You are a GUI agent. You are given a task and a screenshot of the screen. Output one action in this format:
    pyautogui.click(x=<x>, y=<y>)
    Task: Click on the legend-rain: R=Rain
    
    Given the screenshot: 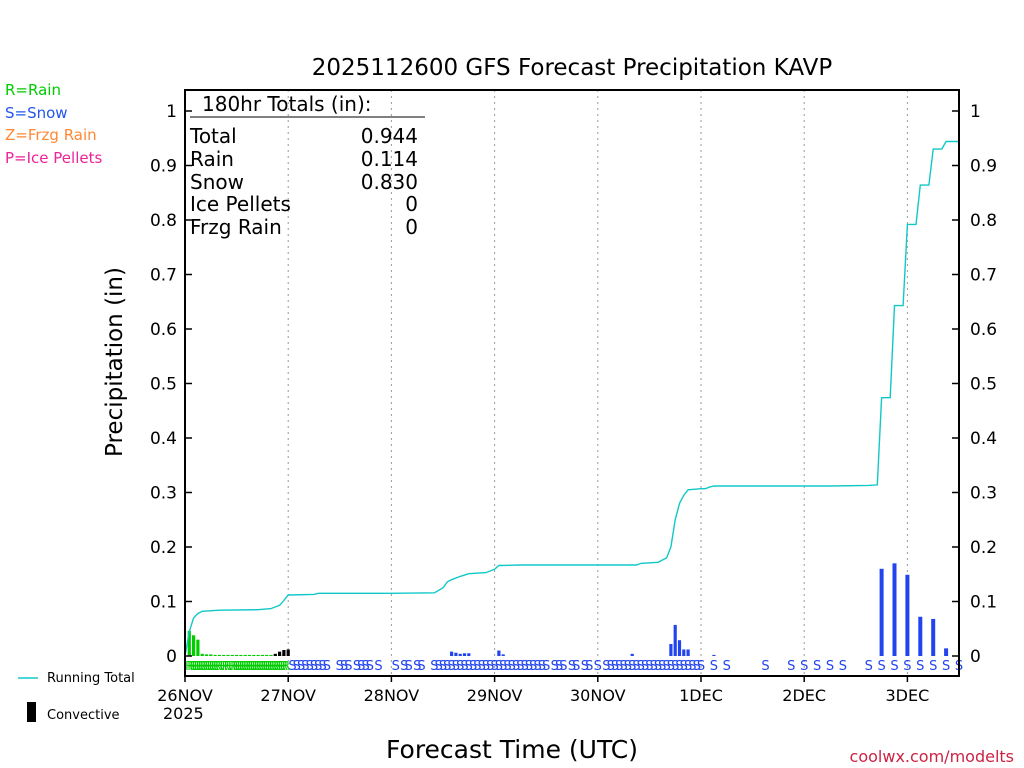 What is the action you would take?
    pyautogui.click(x=33, y=90)
    